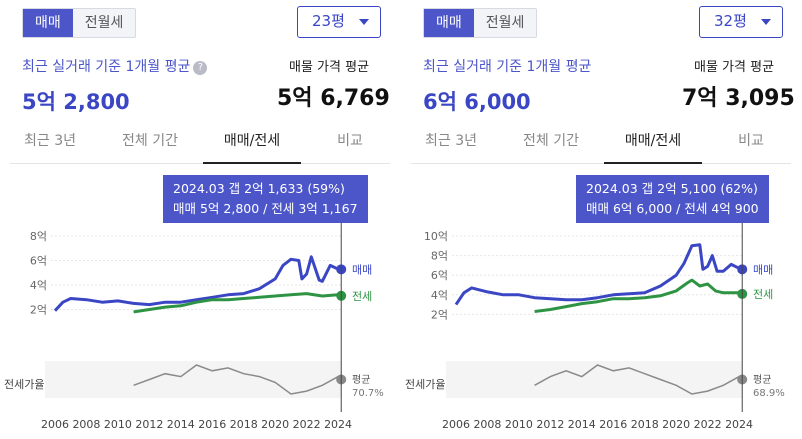 This screenshot has width=802, height=439. What do you see at coordinates (672, 188) in the screenshot?
I see `tooltip-line-gap: 2024.03 갭 2억 5,100 (62%)` at bounding box center [672, 188].